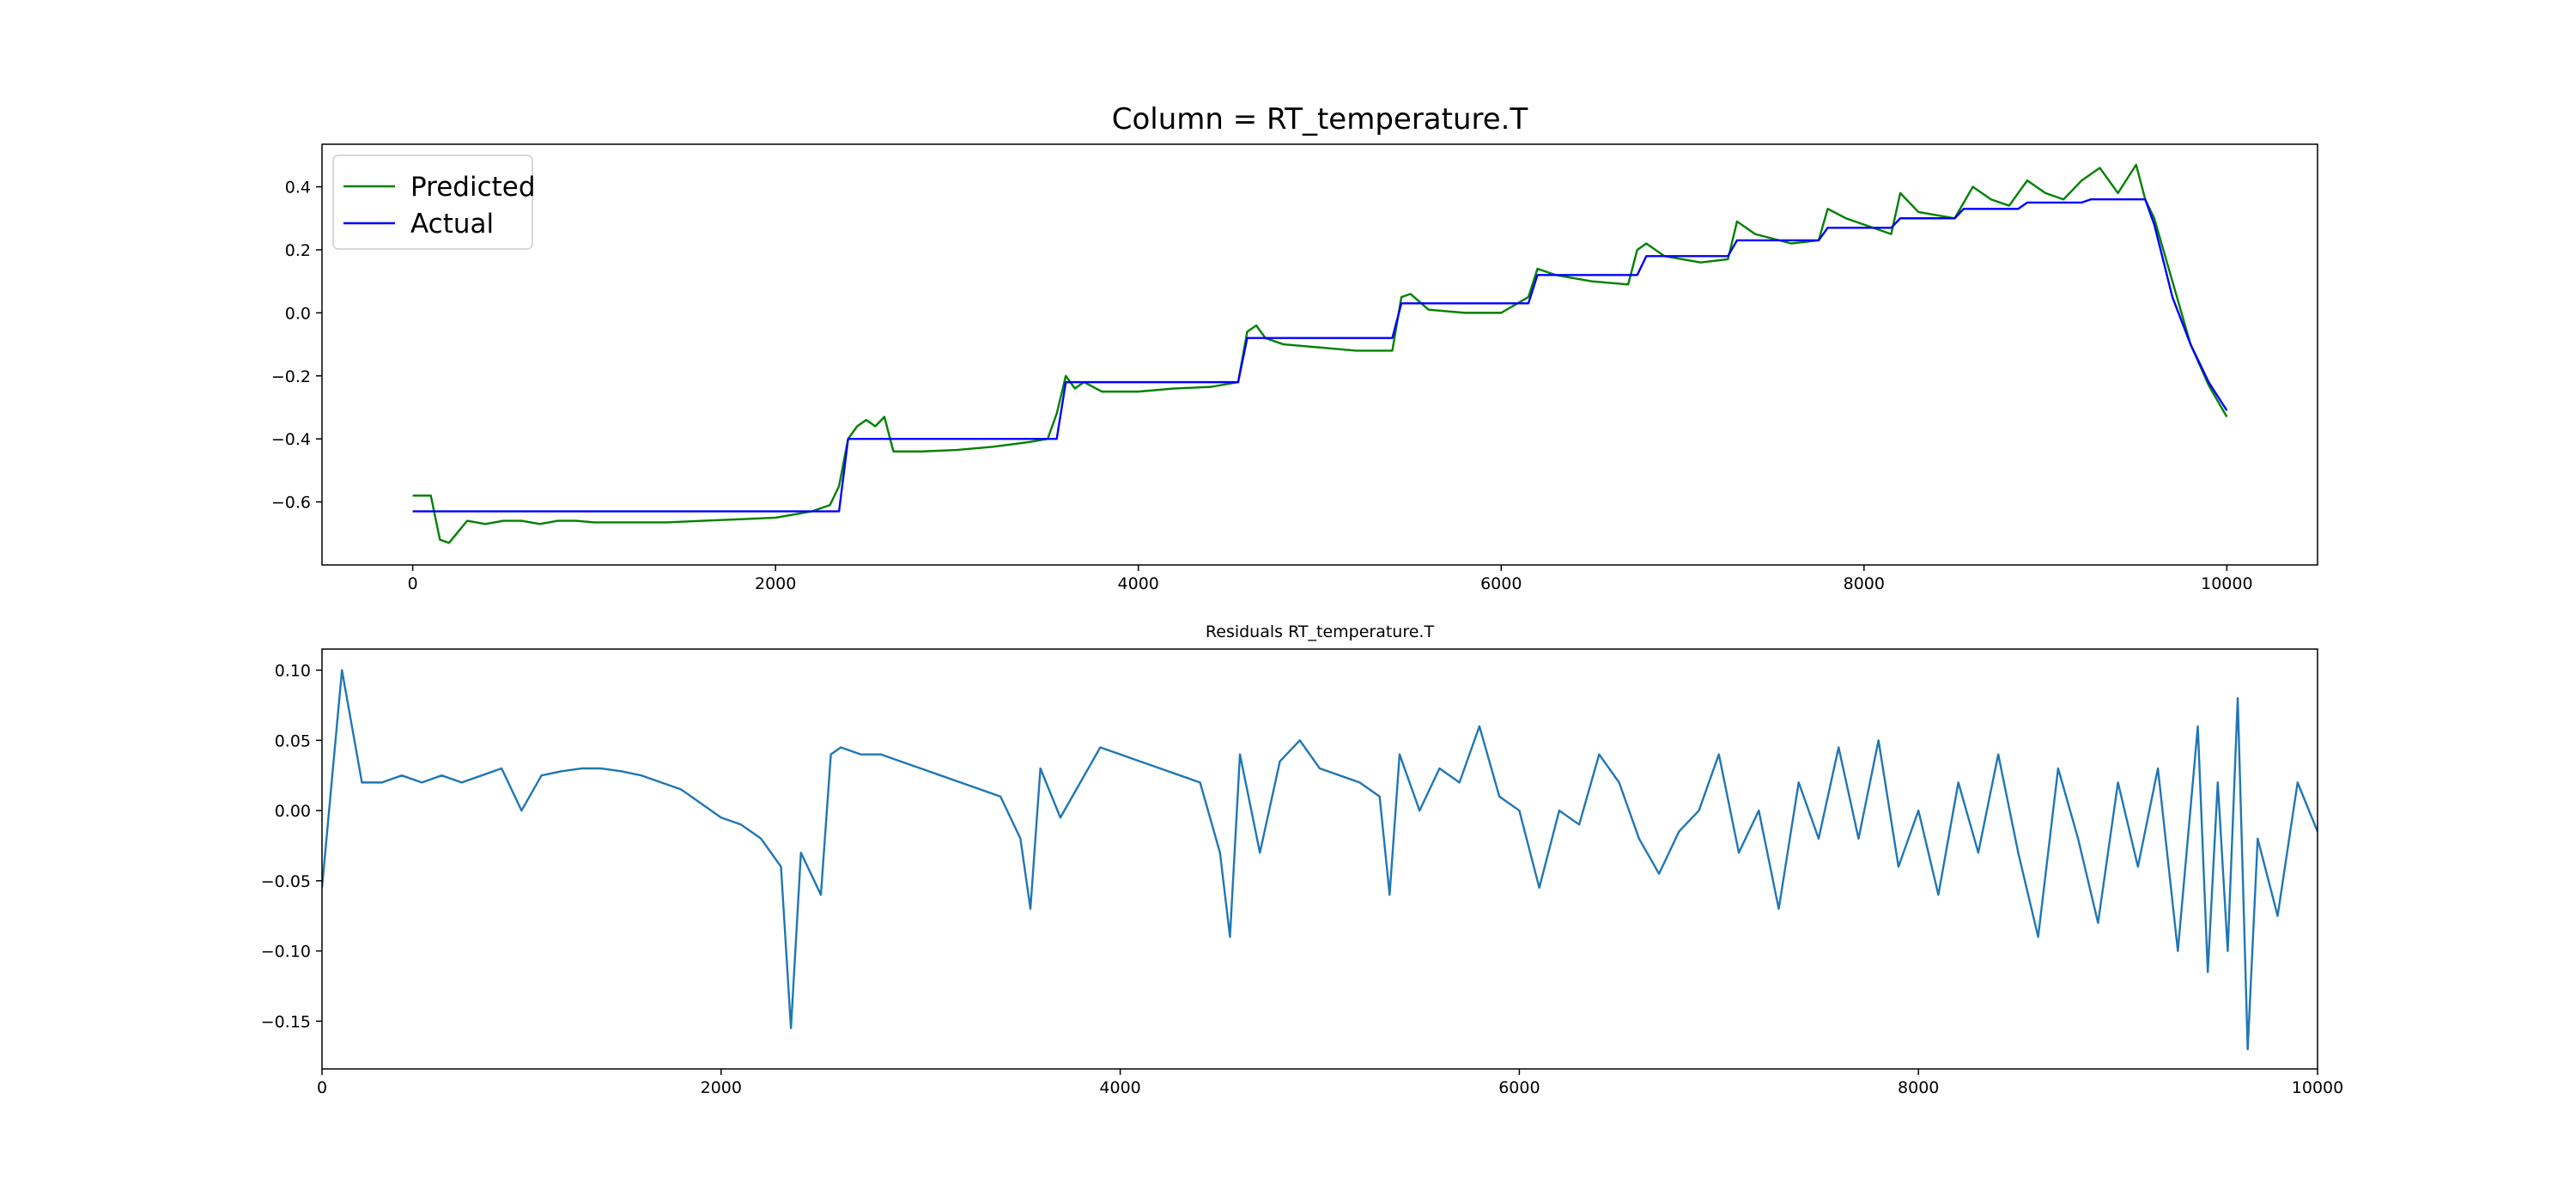 The width and height of the screenshot is (2576, 1202). What do you see at coordinates (291, 439) in the screenshot?
I see `y-tick-label: −0.4` at bounding box center [291, 439].